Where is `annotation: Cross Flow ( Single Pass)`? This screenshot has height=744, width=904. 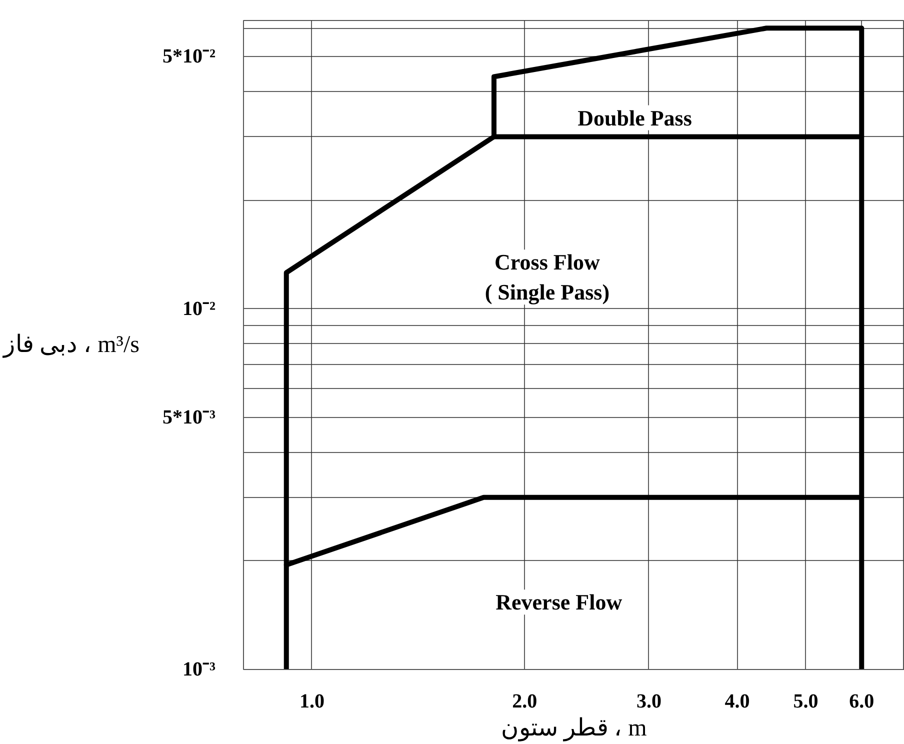
annotation: Cross Flow ( Single Pass) is located at coordinates (547, 277).